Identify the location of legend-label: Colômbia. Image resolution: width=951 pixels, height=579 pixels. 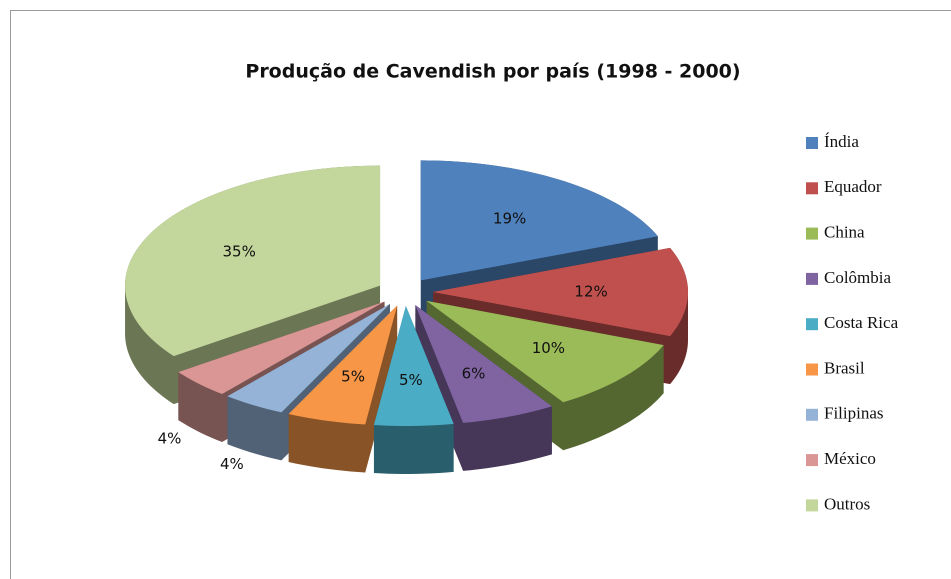
(858, 277).